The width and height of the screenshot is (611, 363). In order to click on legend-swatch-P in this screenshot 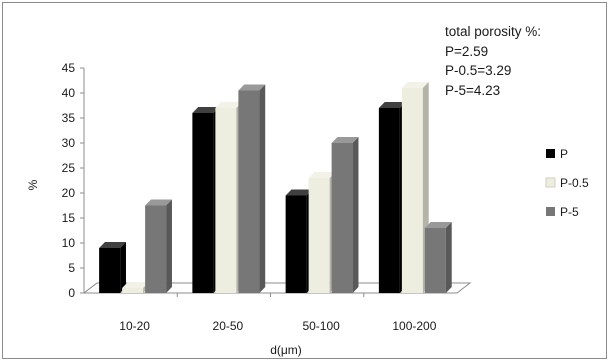, I will do `click(550, 153)`.